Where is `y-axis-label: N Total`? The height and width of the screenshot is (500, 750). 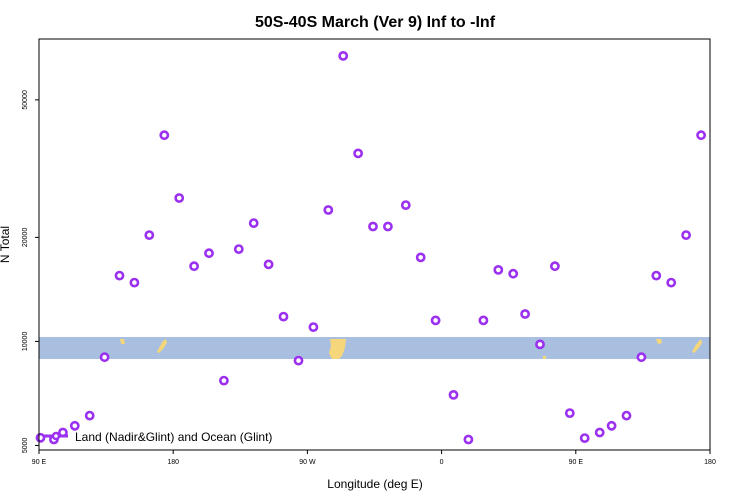 y-axis-label: N Total is located at coordinates (6, 244).